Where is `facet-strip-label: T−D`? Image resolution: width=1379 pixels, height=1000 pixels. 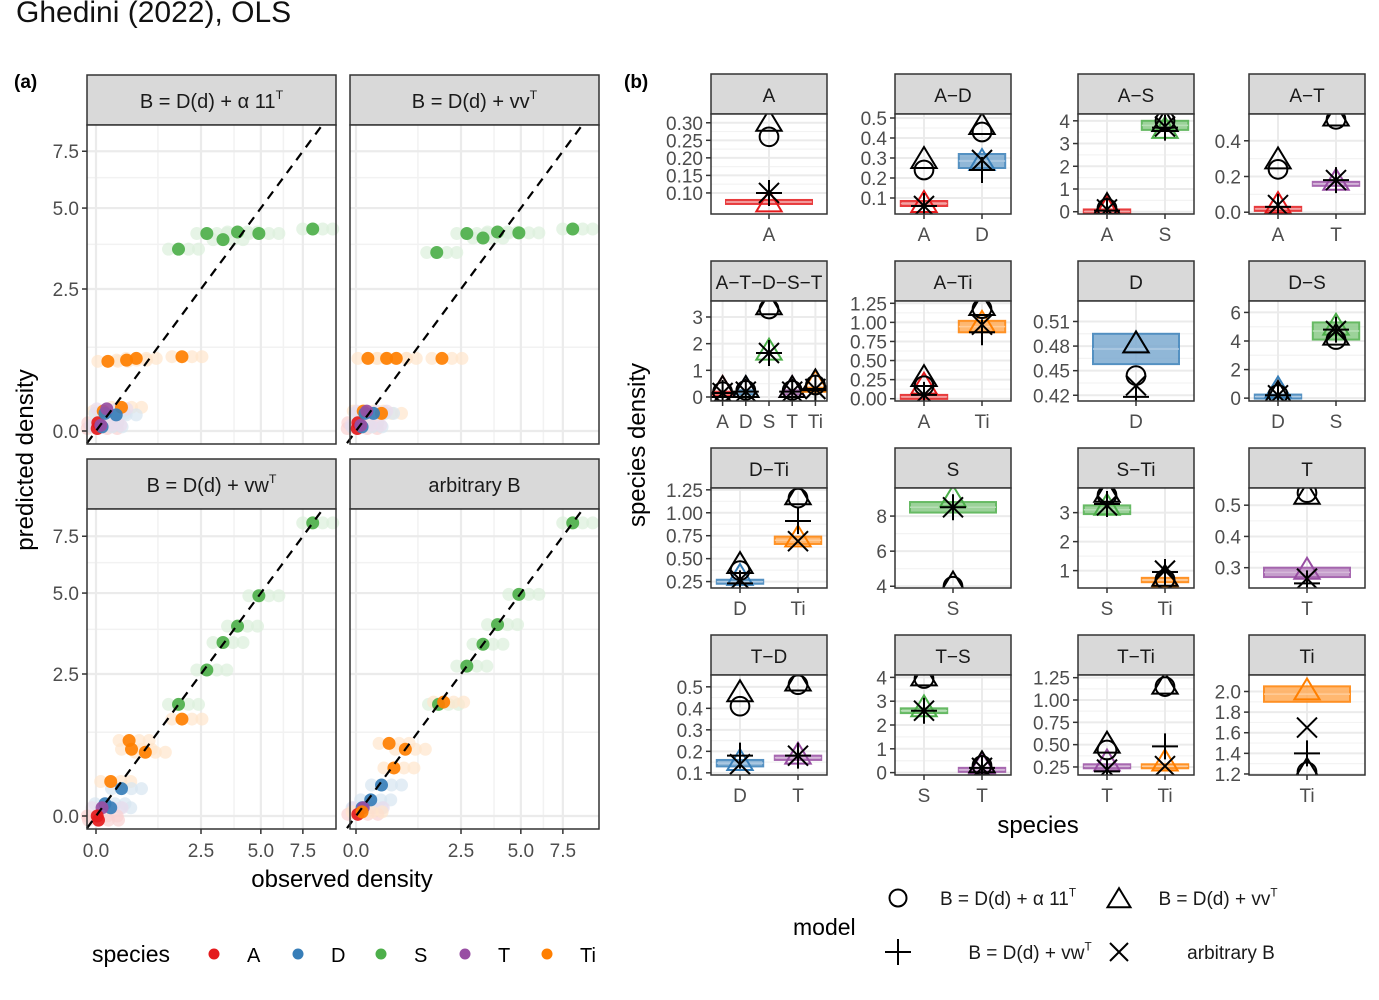 facet-strip-label: T−D is located at coordinates (769, 657).